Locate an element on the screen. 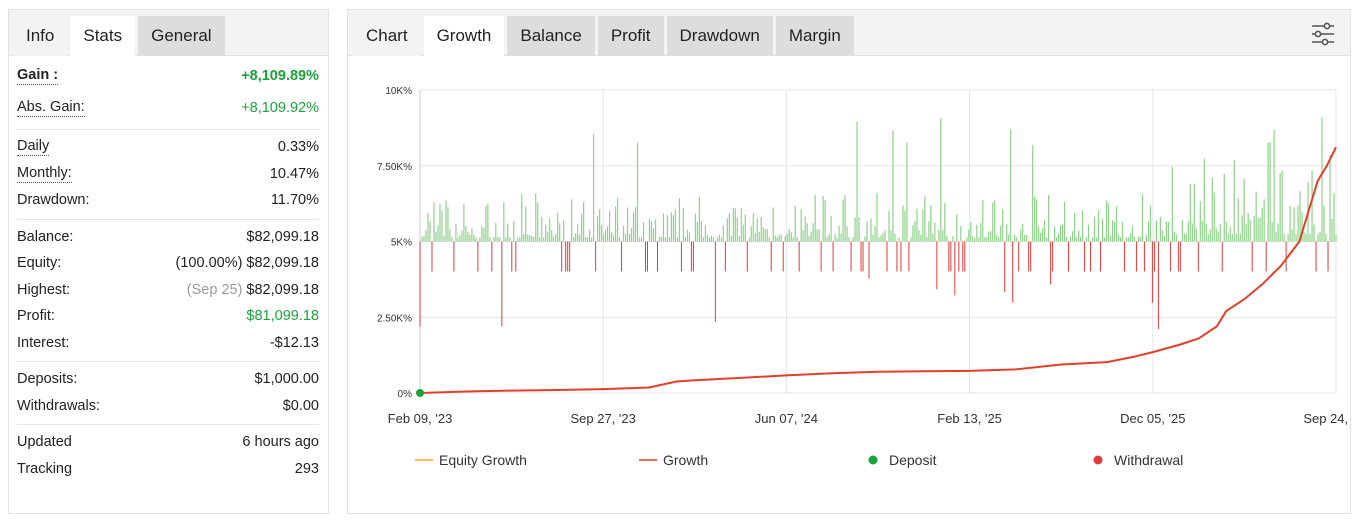 This screenshot has height=522, width=1361. x-tick-label: Jun 07, '24 is located at coordinates (786, 418).